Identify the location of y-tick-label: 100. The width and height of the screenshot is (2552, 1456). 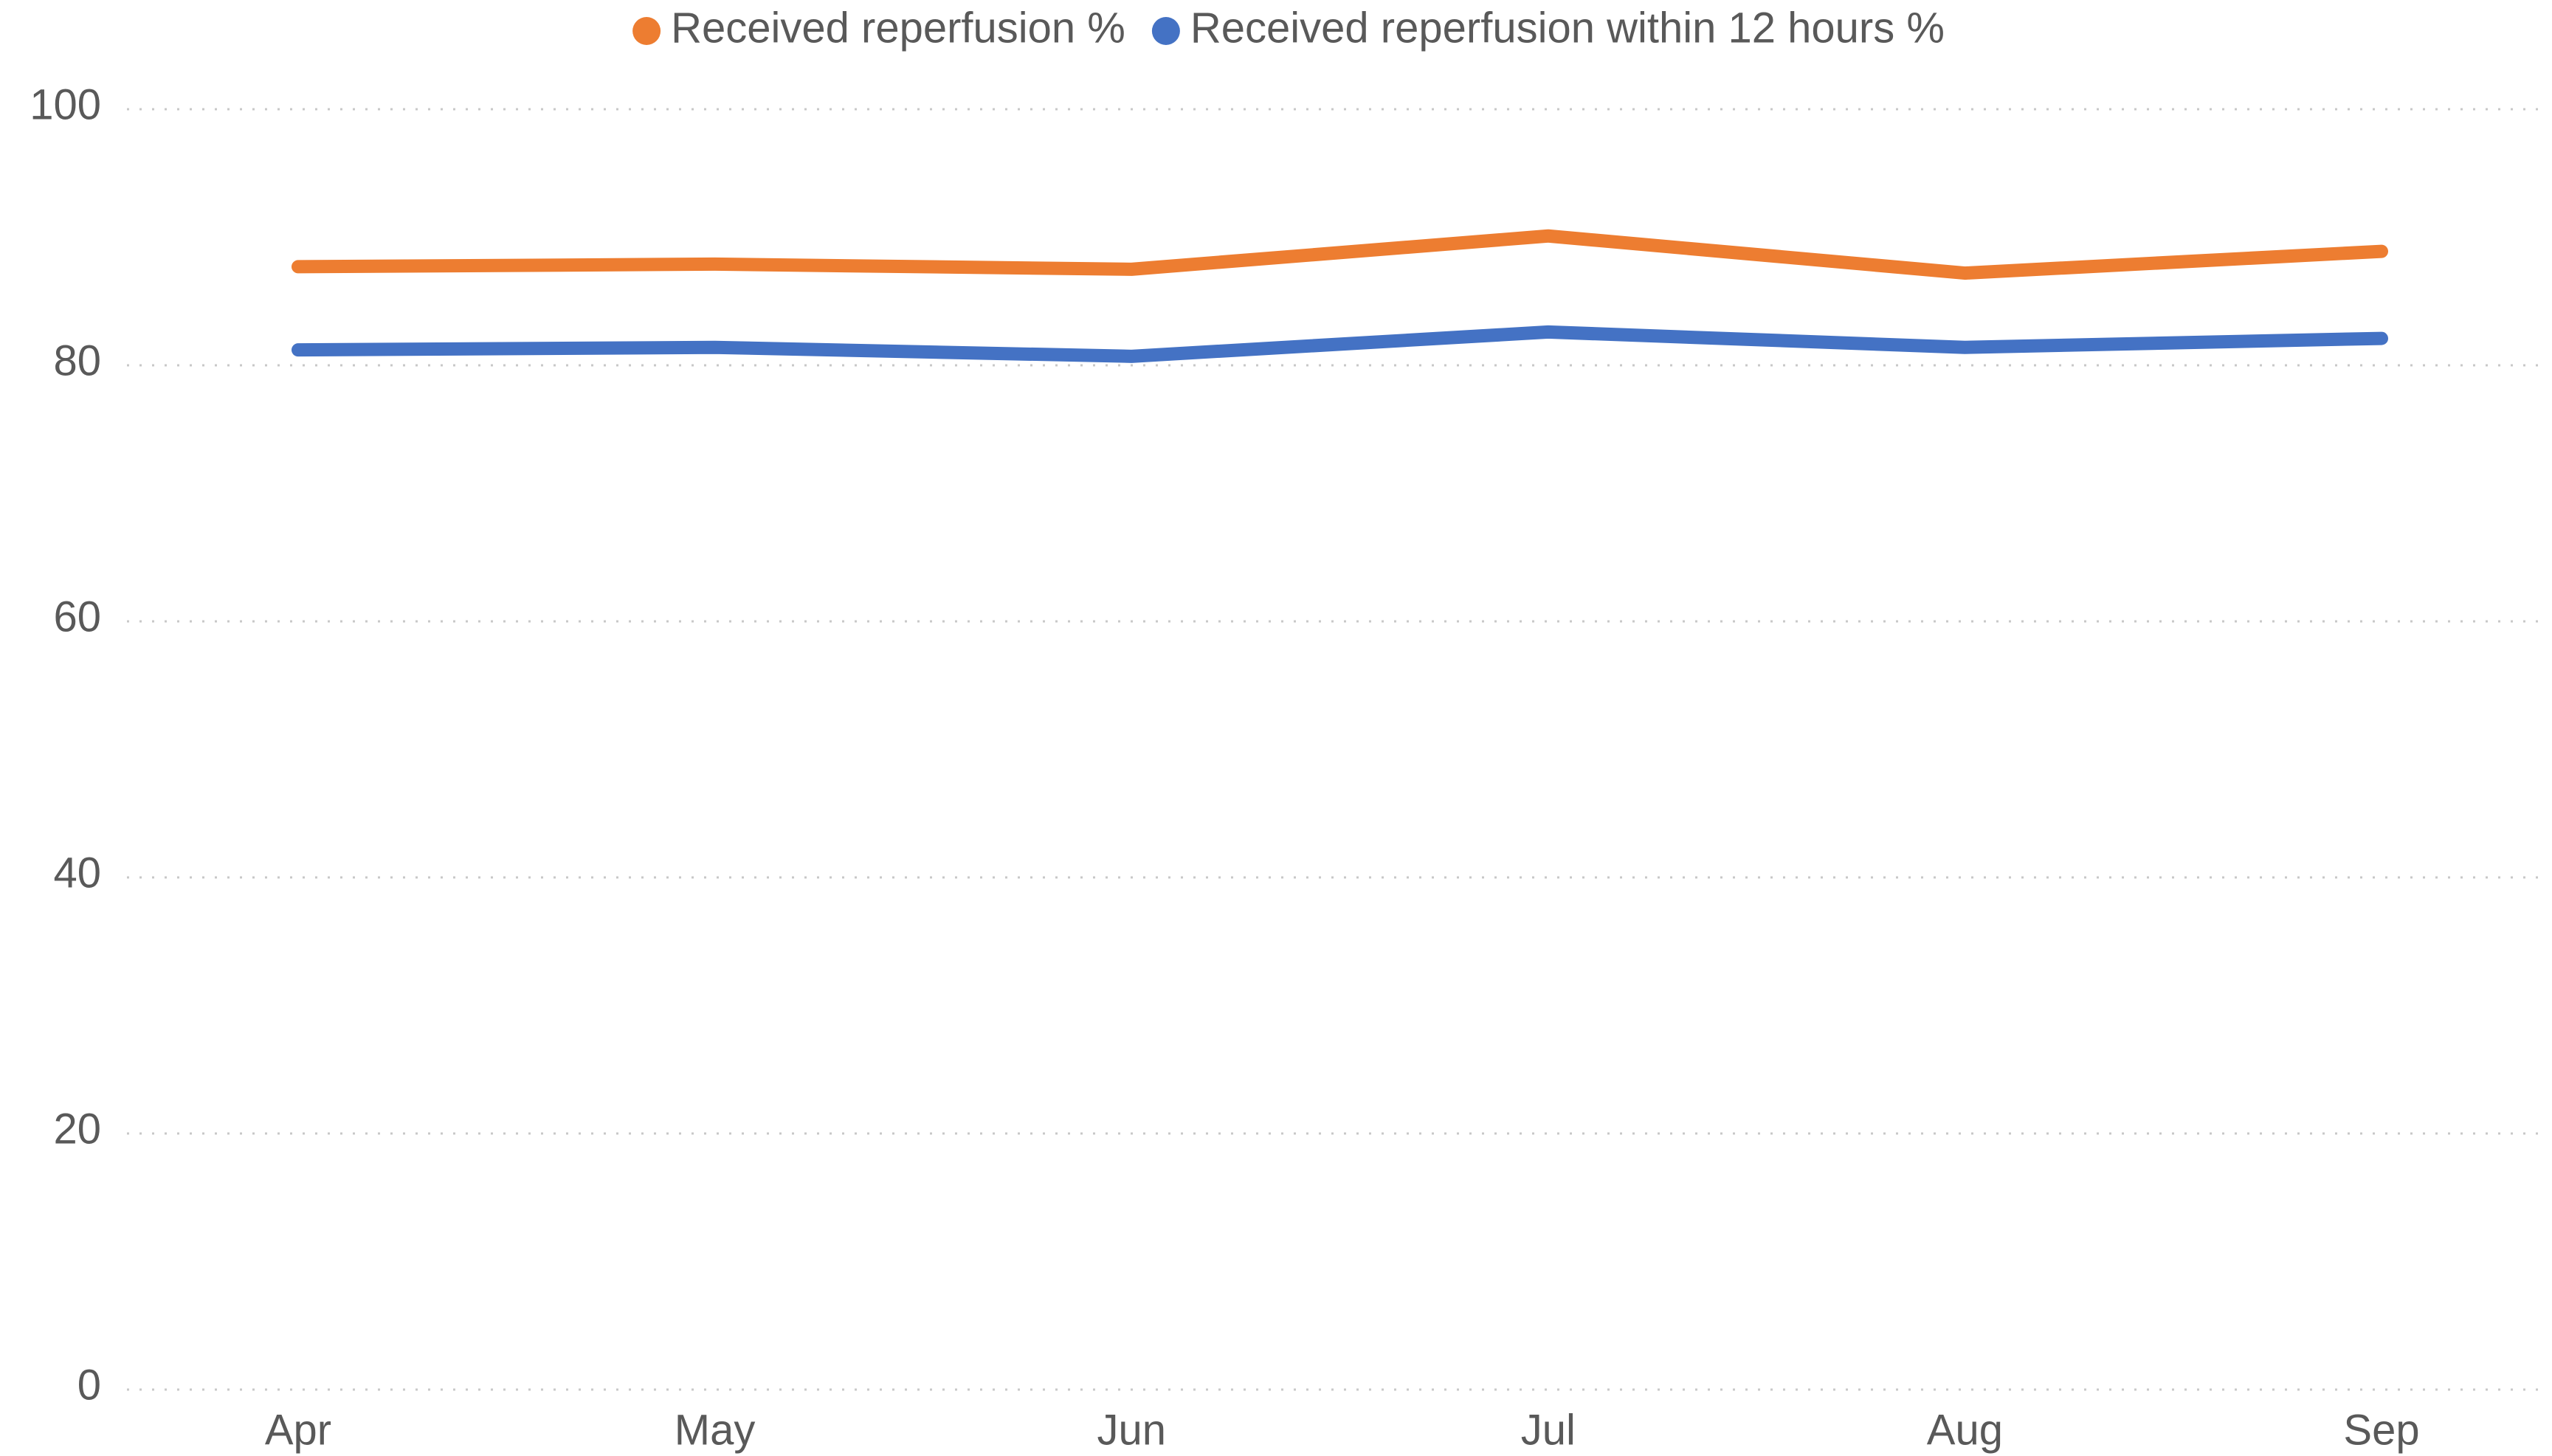
(65, 104).